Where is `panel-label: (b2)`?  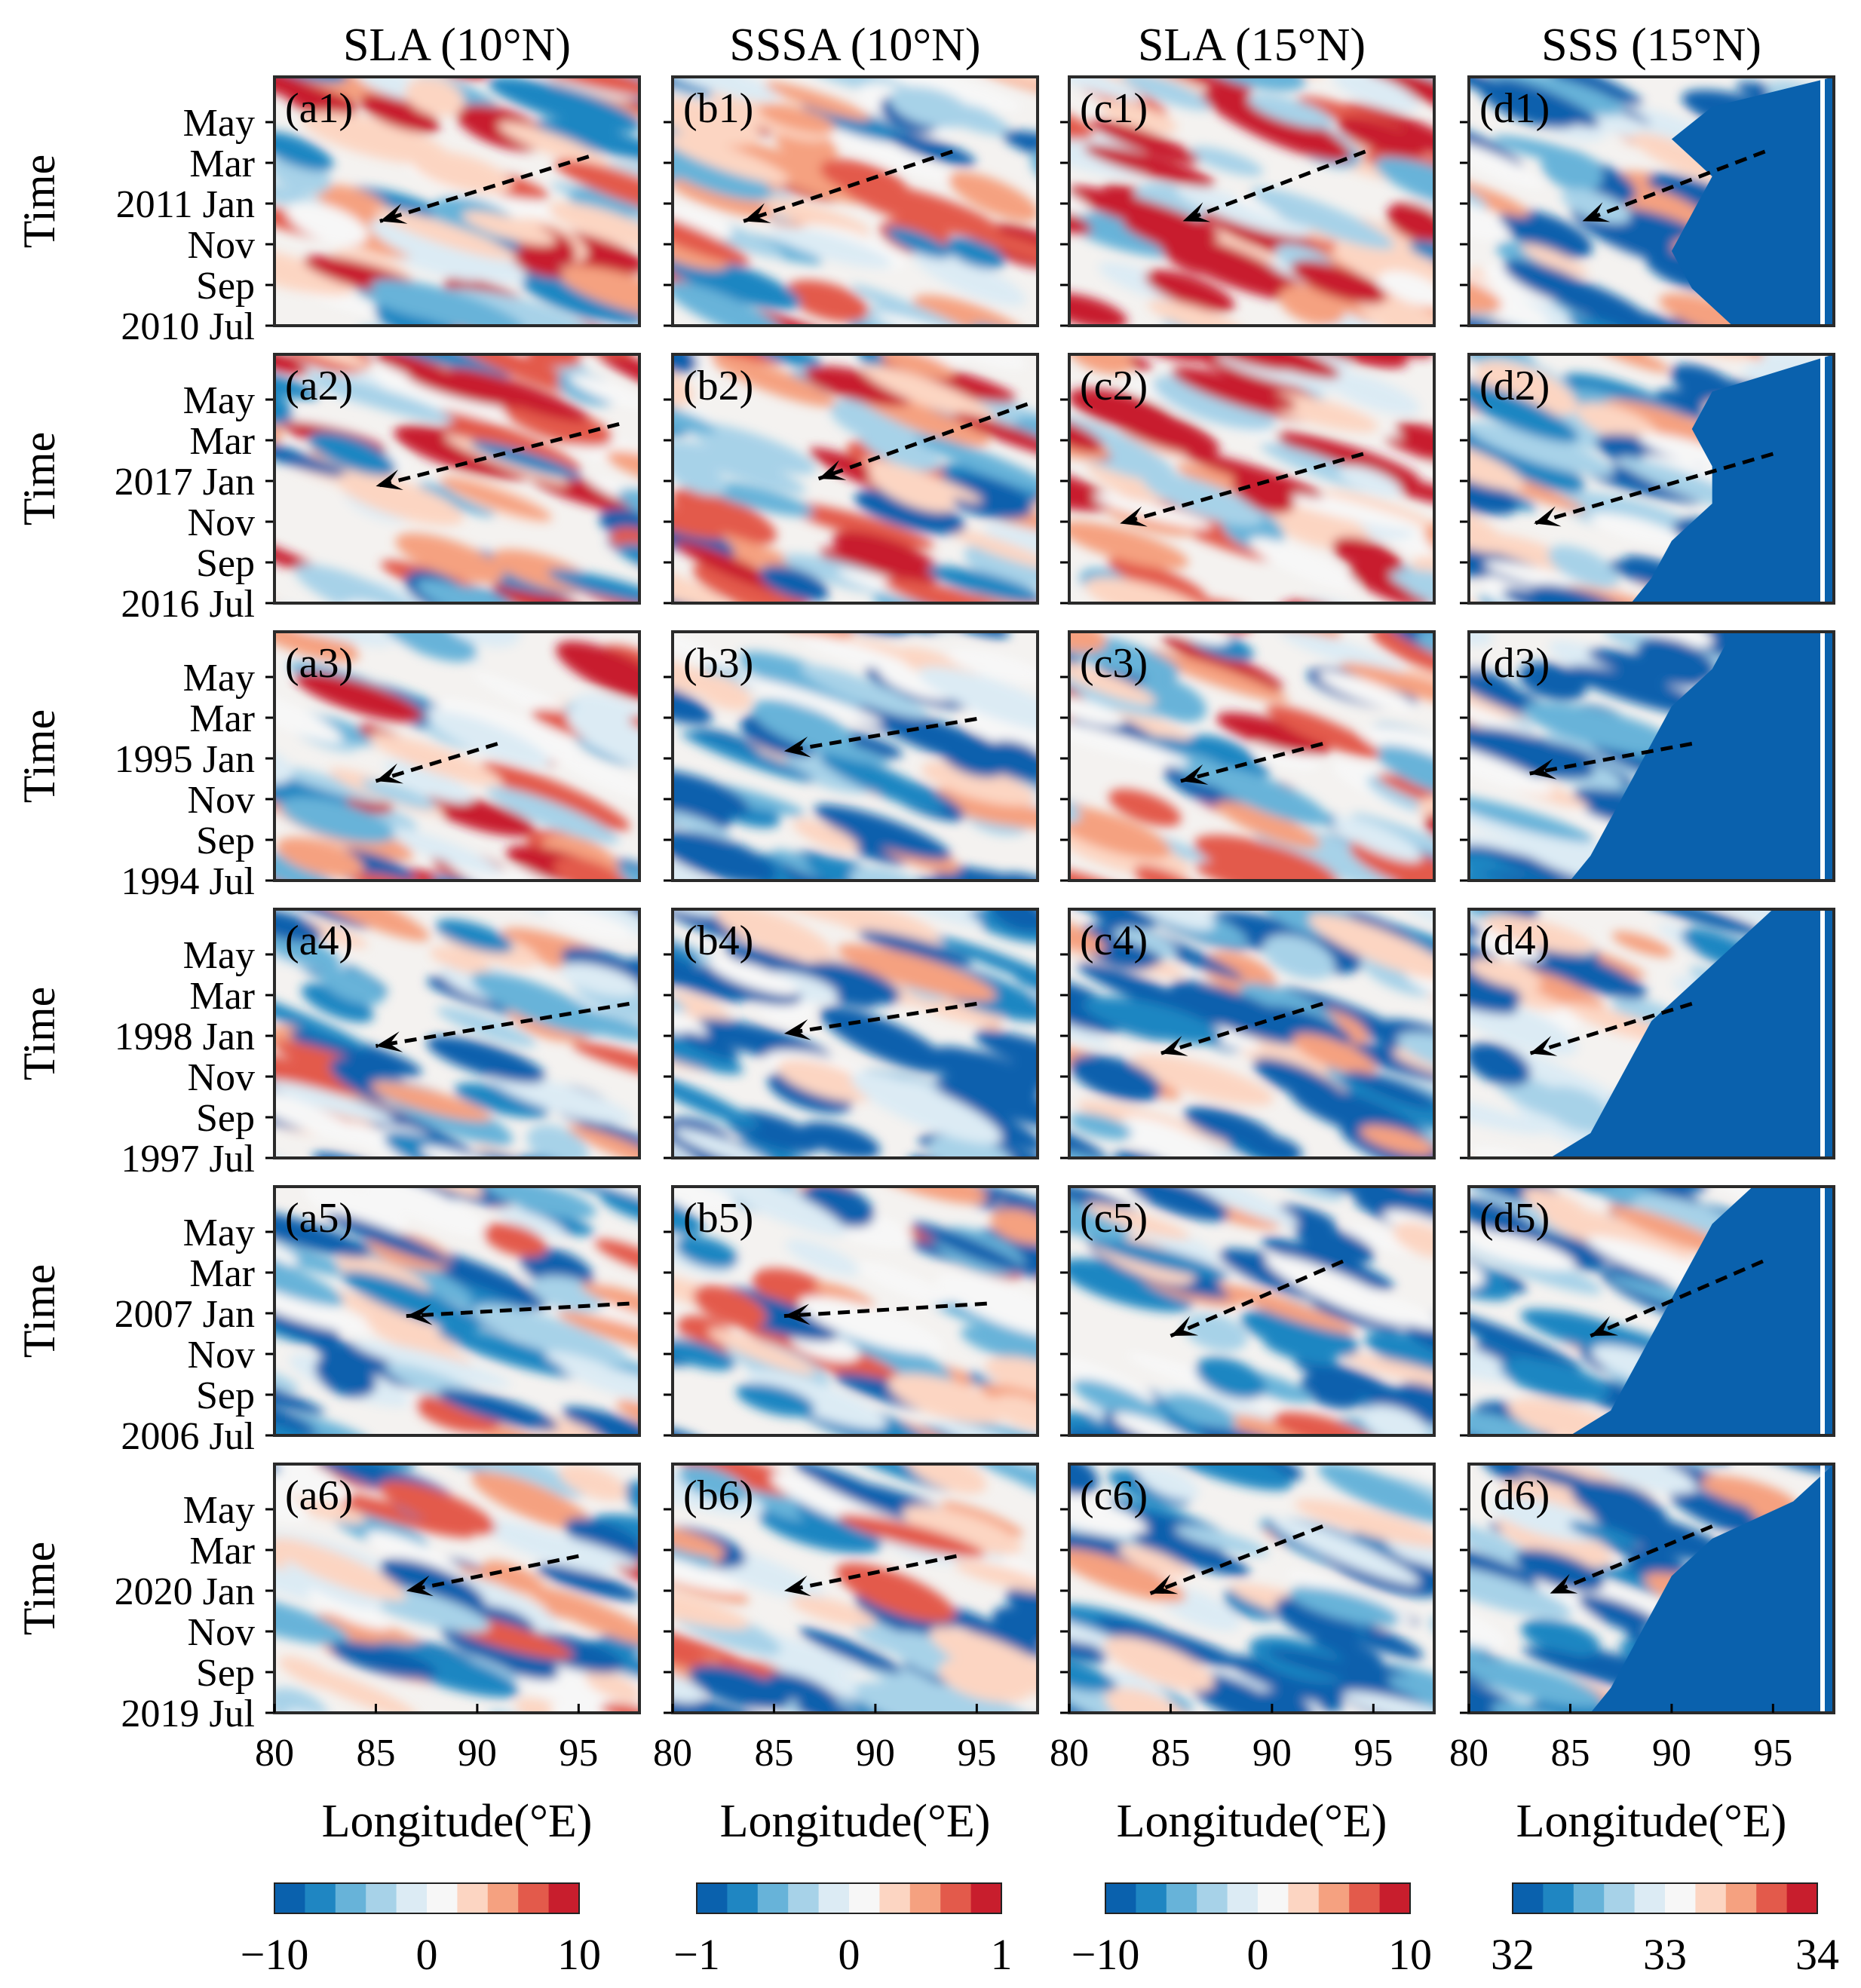
panel-label: (b2) is located at coordinates (718, 386).